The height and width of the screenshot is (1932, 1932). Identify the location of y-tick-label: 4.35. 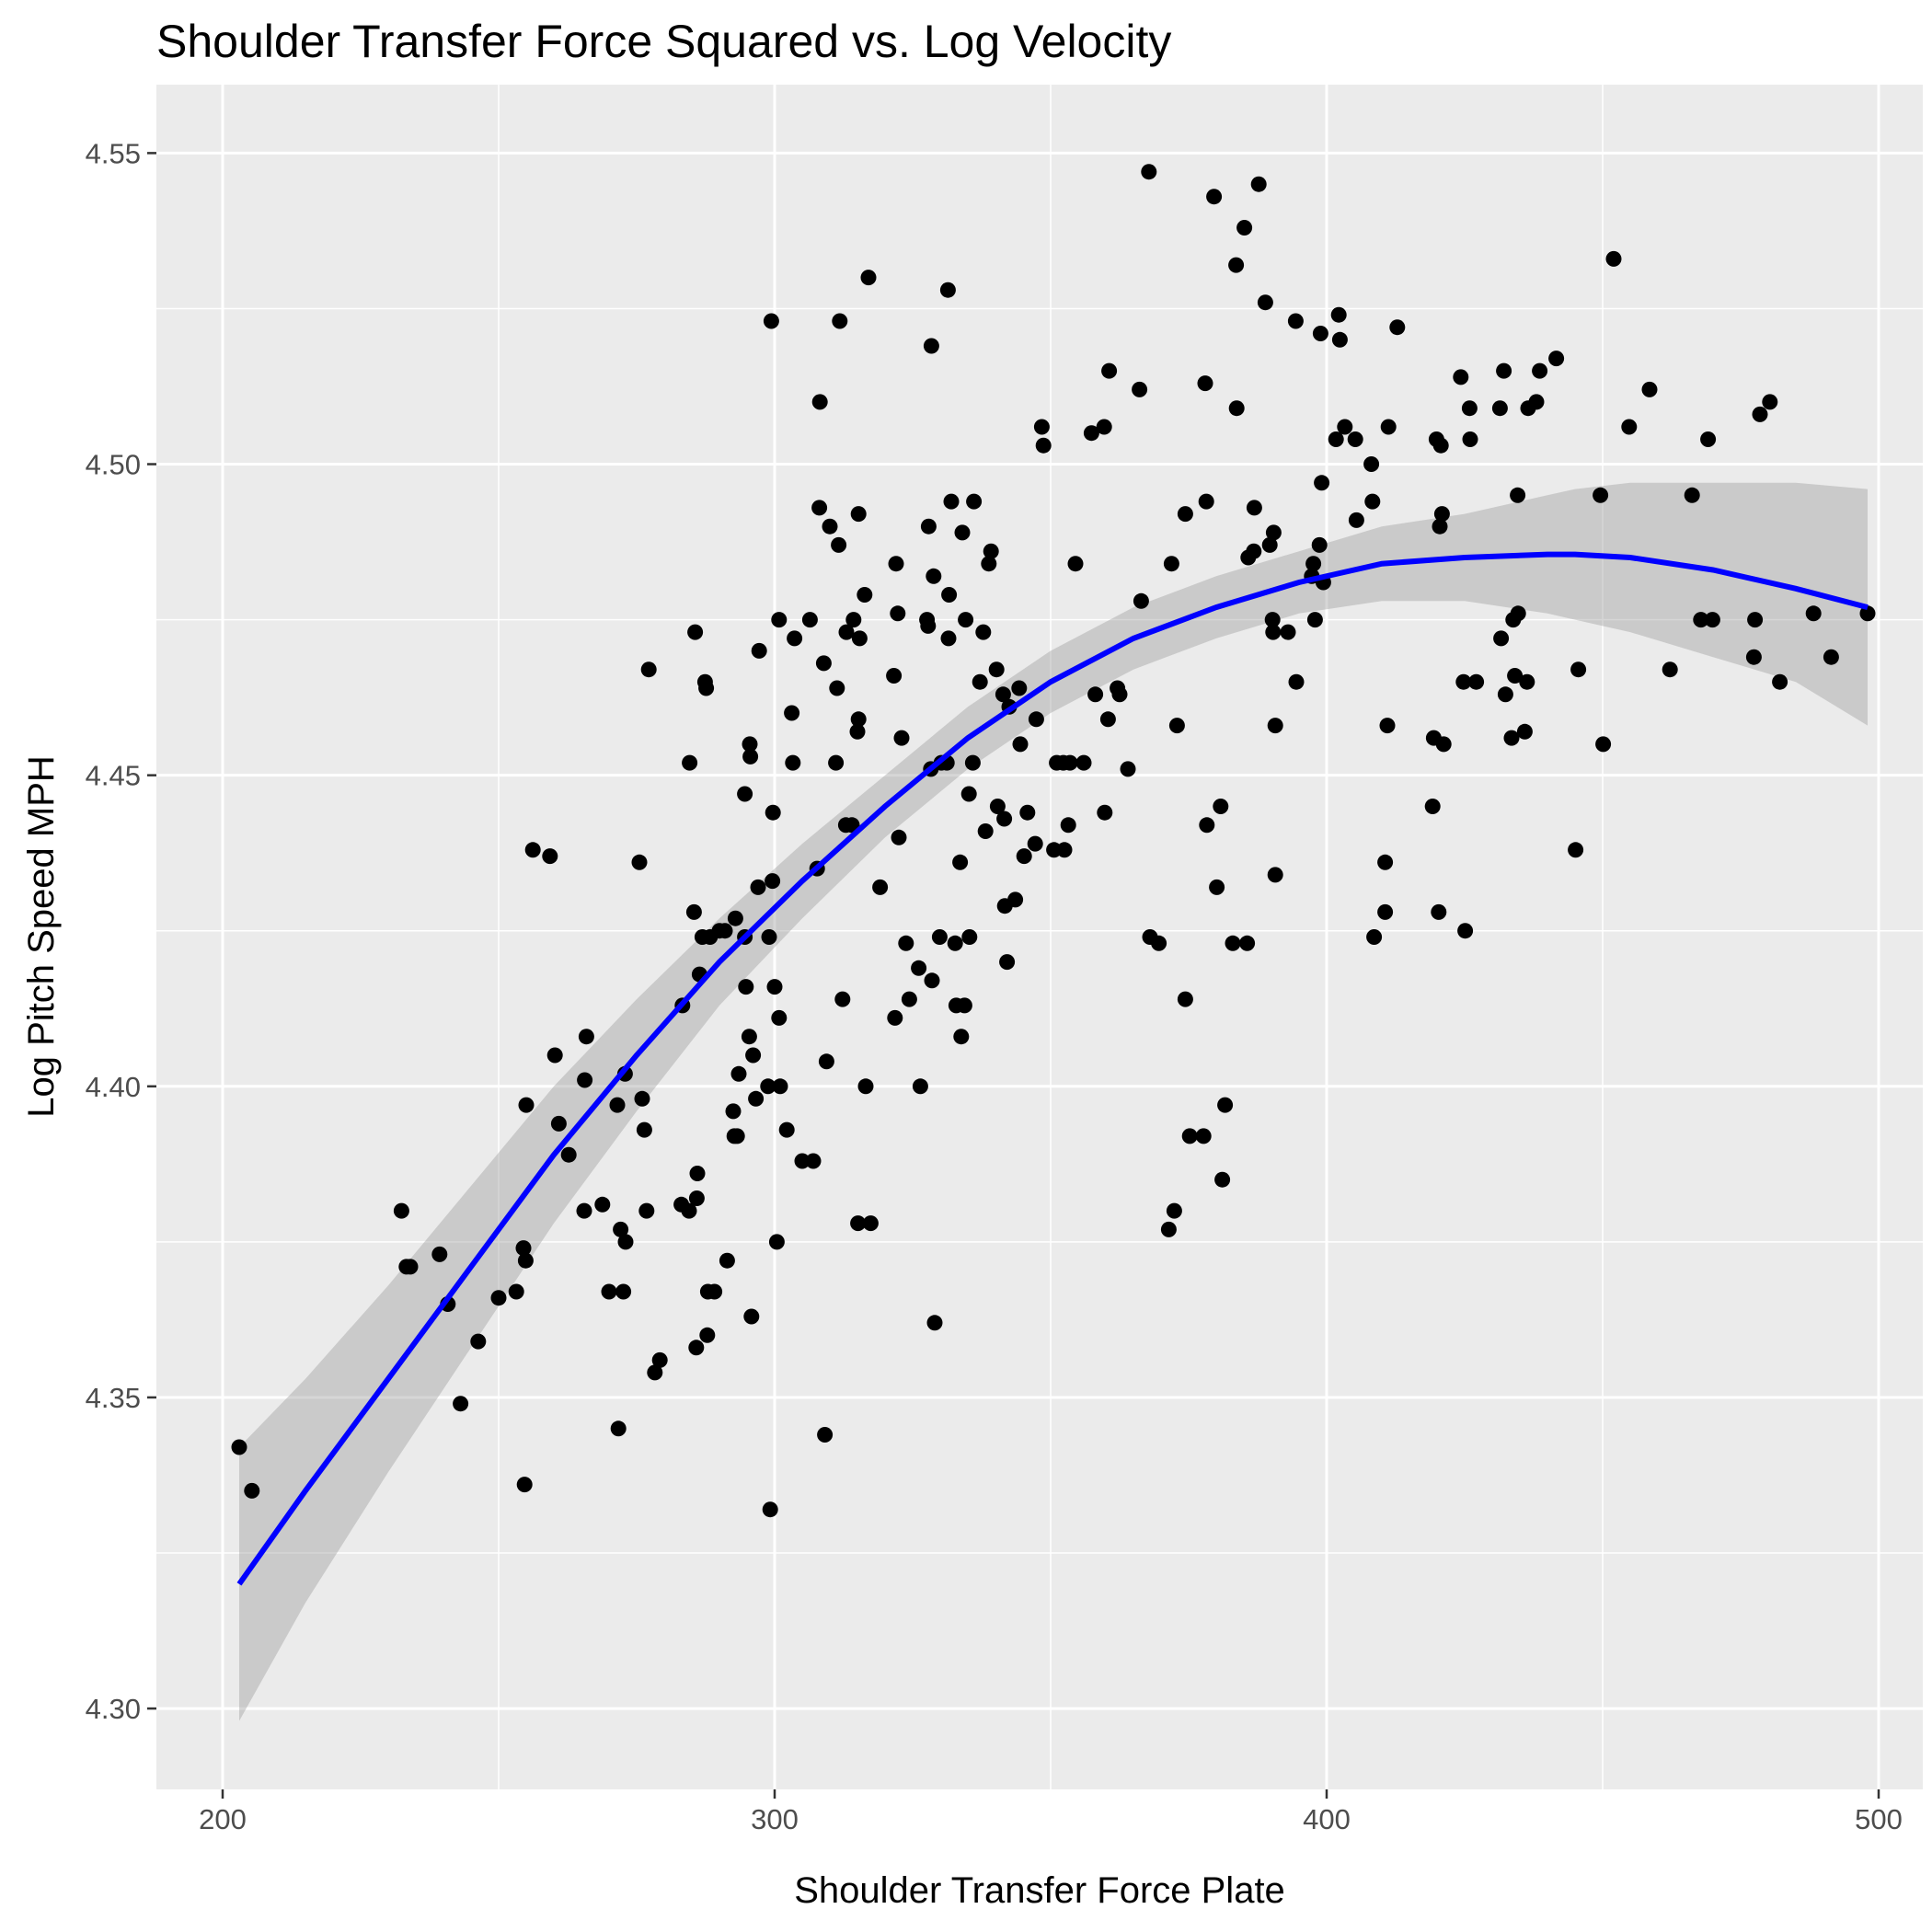
(113, 1398).